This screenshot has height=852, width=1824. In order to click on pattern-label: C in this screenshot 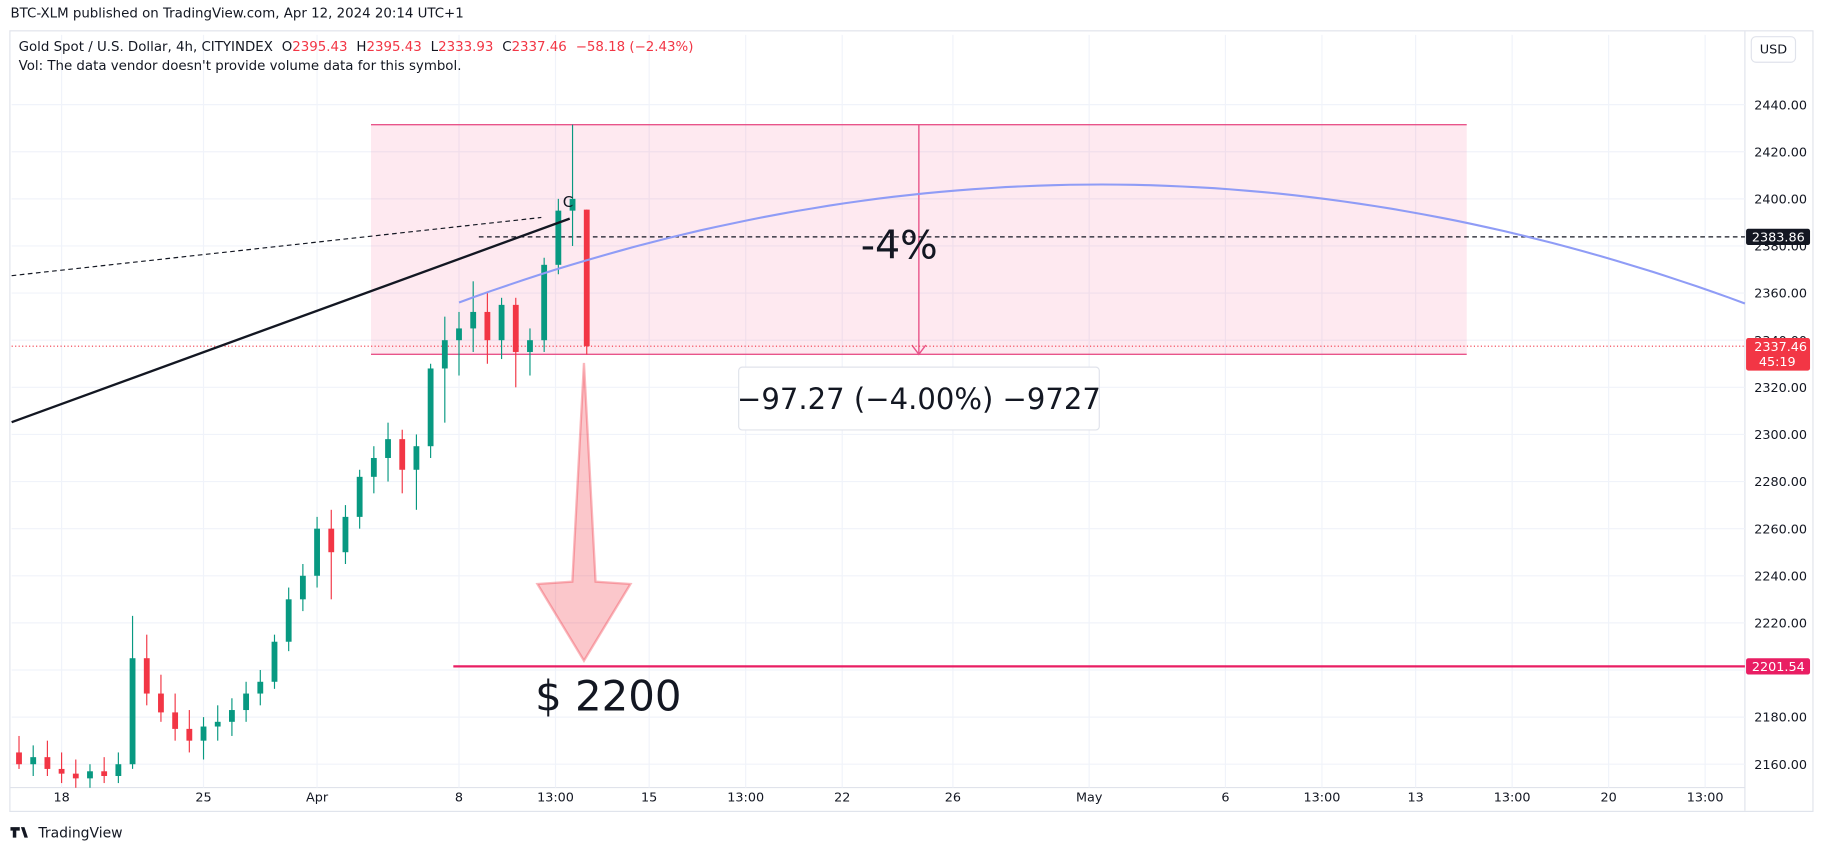, I will do `click(568, 202)`.